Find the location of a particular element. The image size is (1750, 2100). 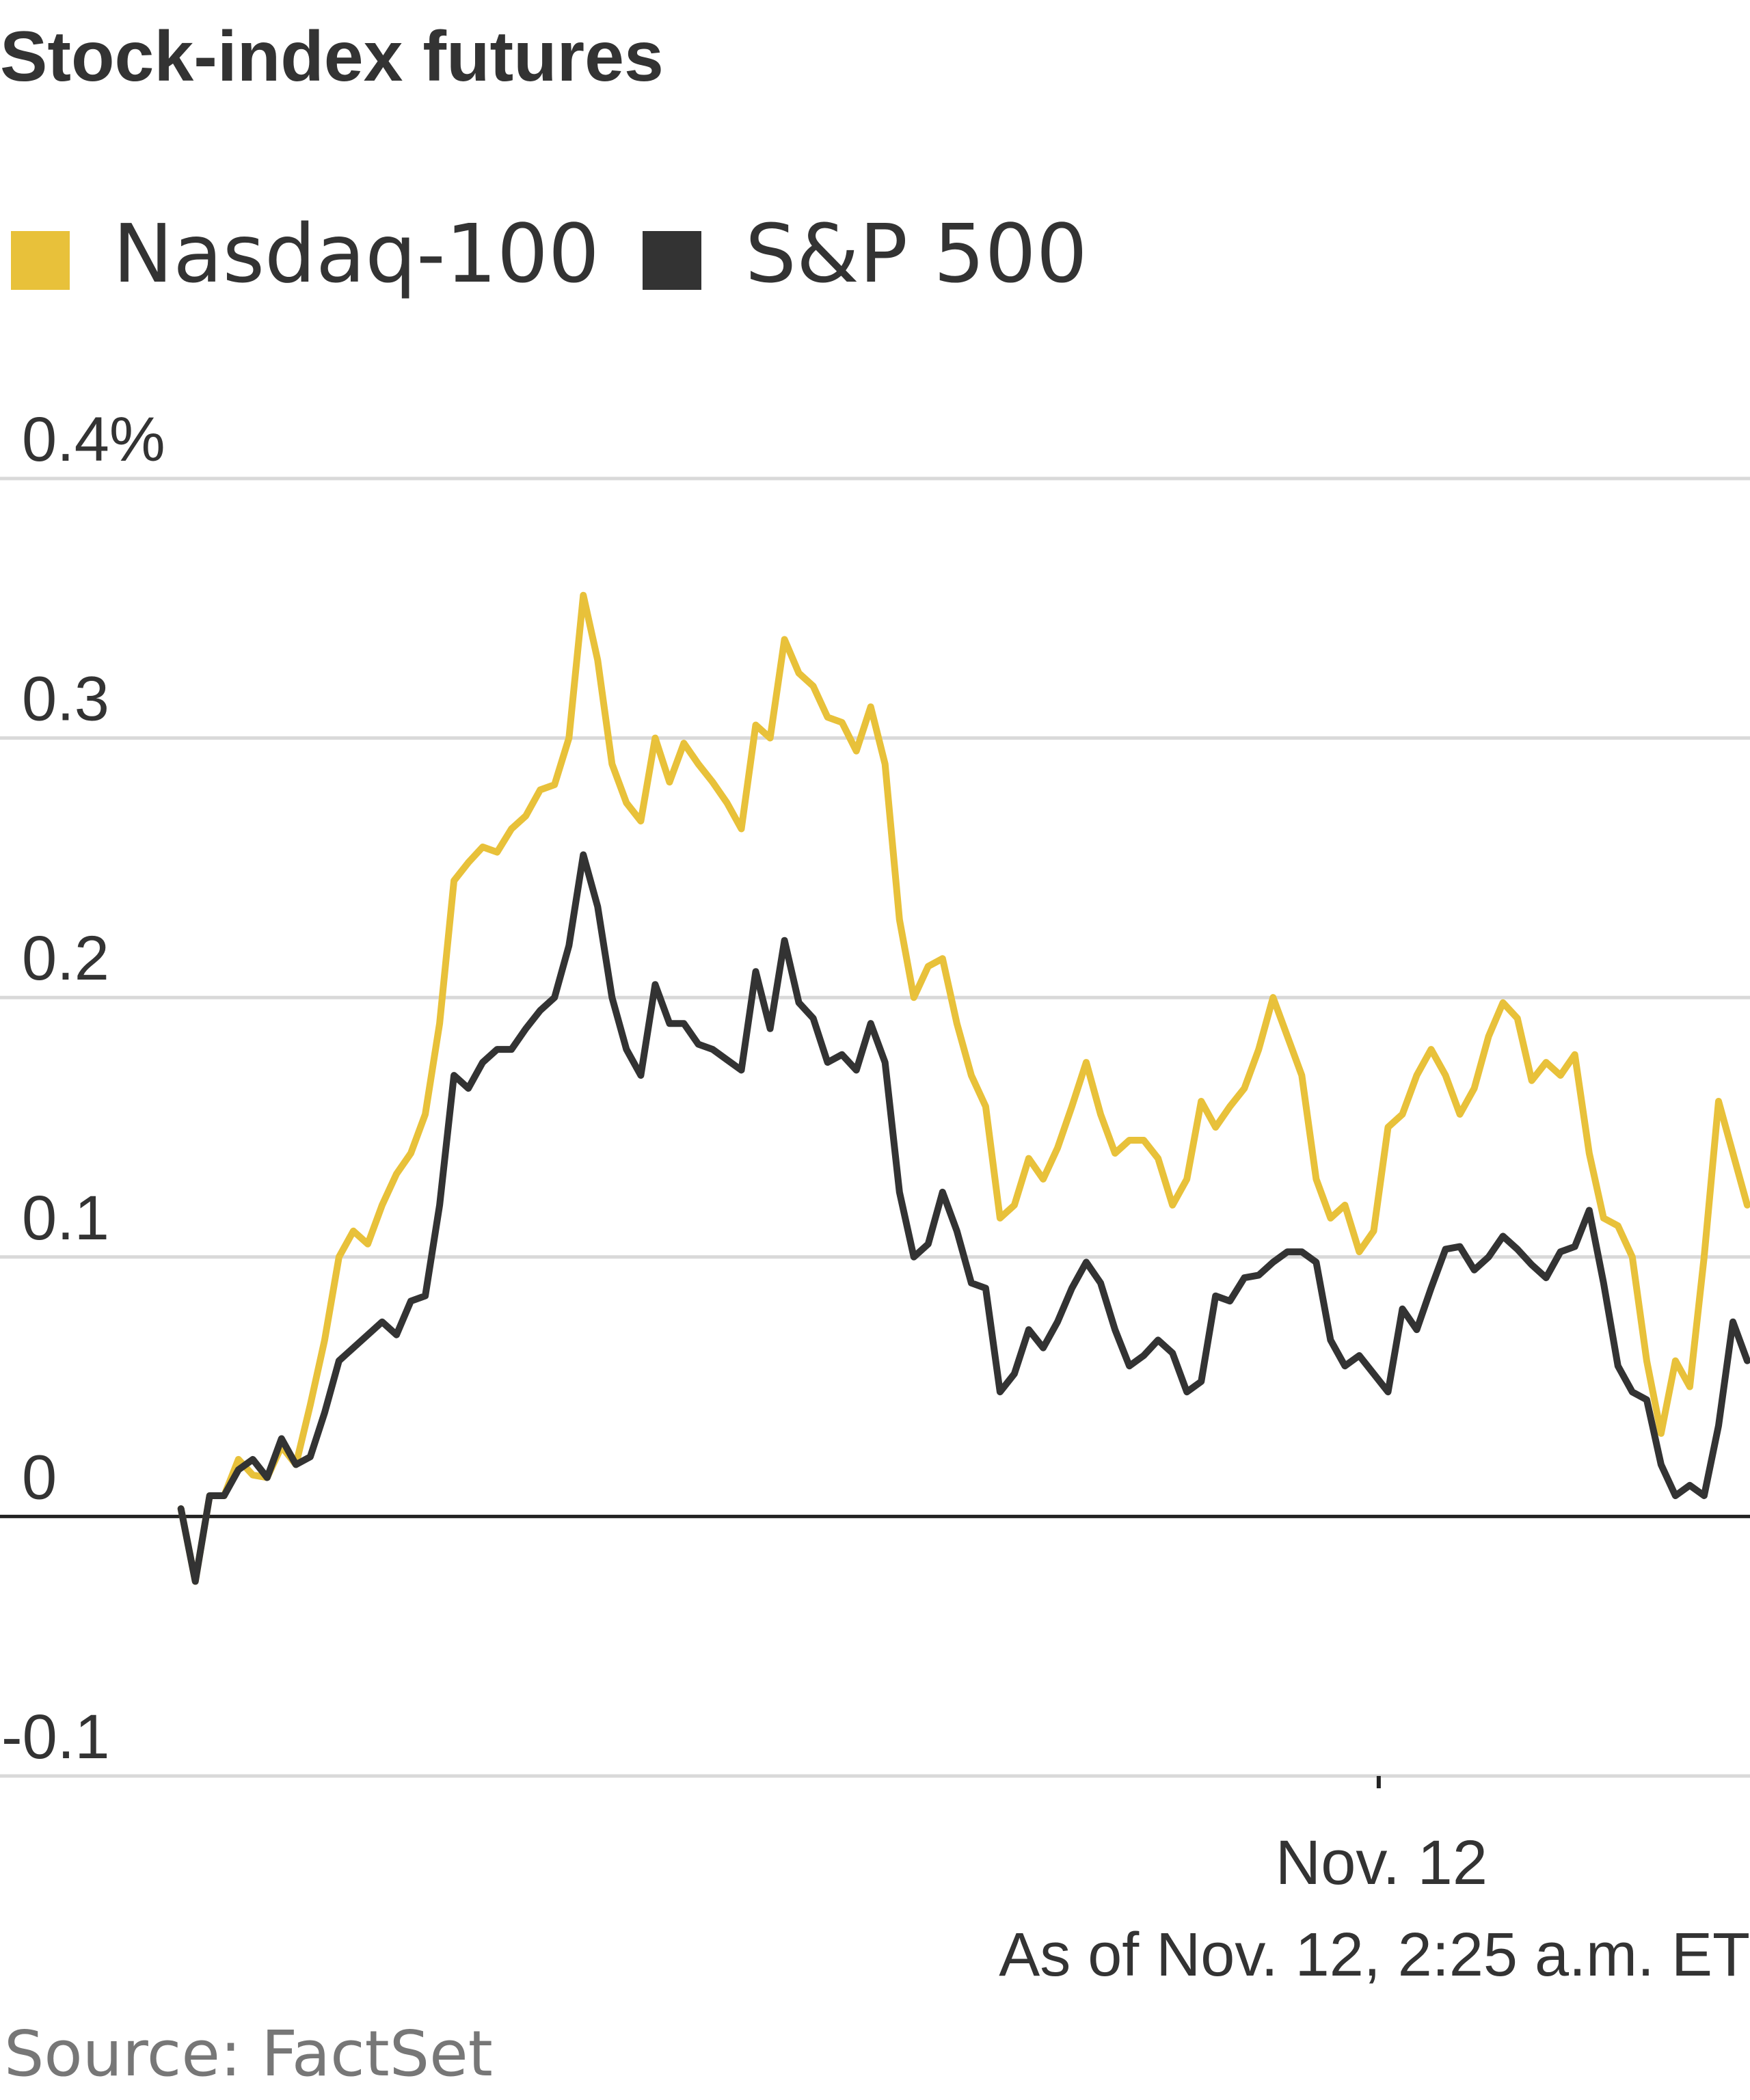

y-tick-label: 0.4% is located at coordinates (93, 439).